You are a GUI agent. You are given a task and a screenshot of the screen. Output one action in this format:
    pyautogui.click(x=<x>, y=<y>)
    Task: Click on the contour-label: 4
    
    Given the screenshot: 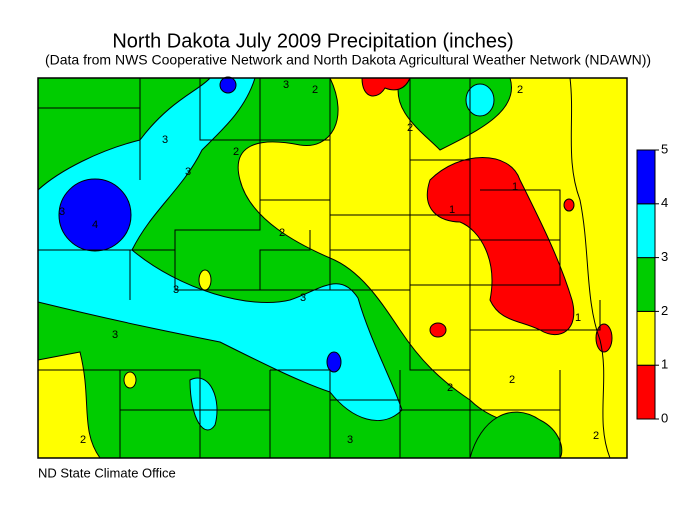 What is the action you would take?
    pyautogui.click(x=95, y=225)
    